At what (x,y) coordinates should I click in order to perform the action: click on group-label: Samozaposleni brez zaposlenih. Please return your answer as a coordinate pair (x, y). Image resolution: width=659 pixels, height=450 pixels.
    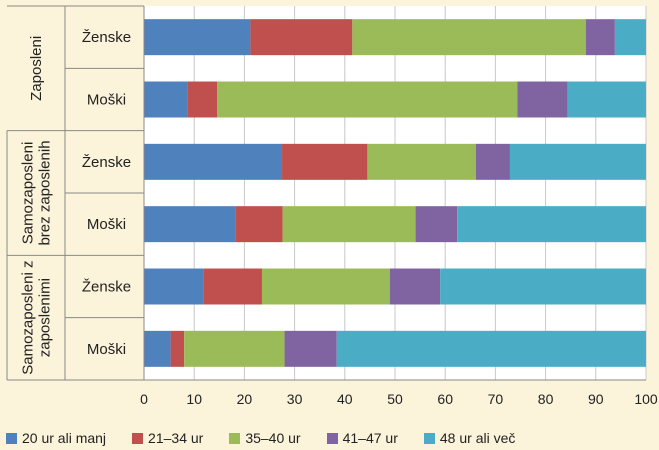
    Looking at the image, I should click on (37, 192).